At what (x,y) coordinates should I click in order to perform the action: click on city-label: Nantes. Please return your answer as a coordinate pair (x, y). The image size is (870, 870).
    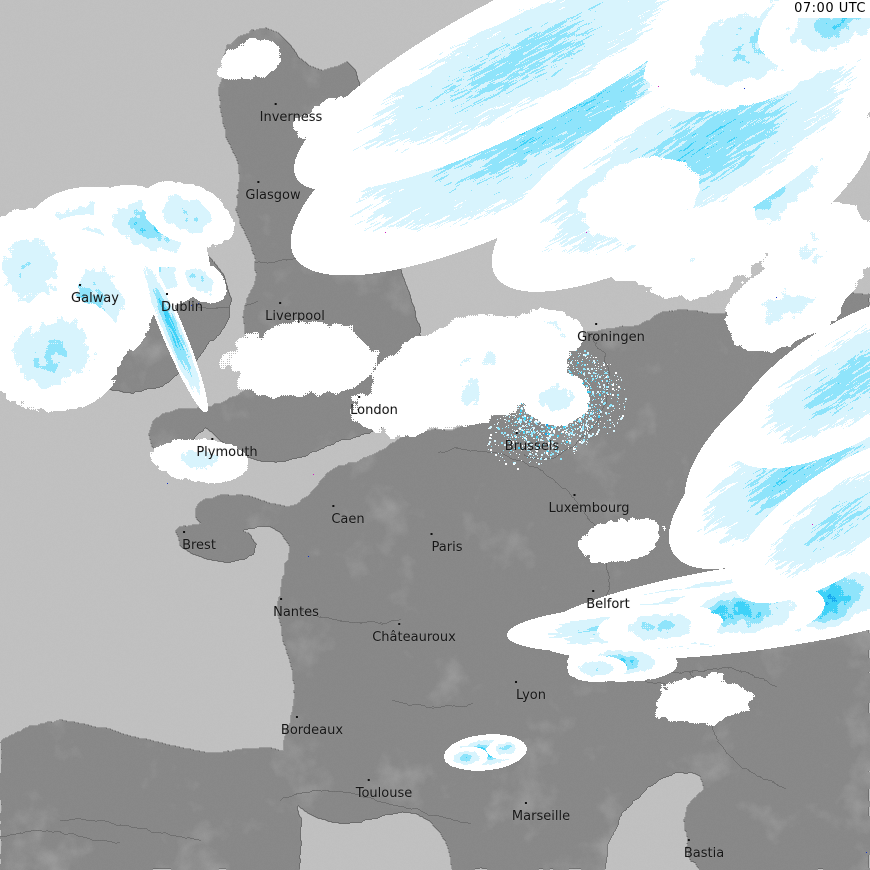
    Looking at the image, I should click on (296, 609).